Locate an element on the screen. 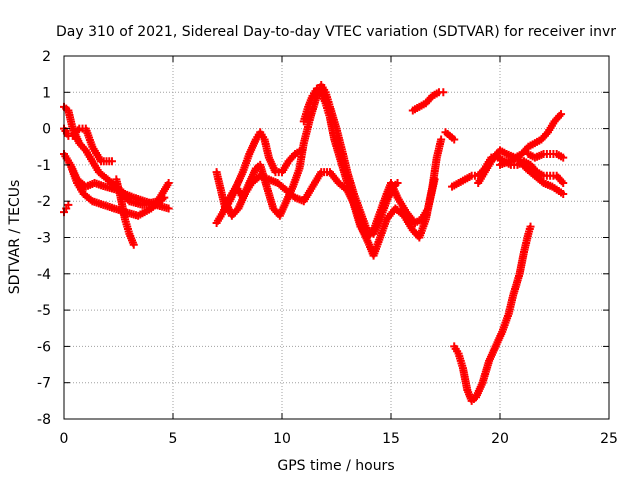 Image resolution: width=640 pixels, height=480 pixels. x-tick-label: 10 is located at coordinates (282, 439).